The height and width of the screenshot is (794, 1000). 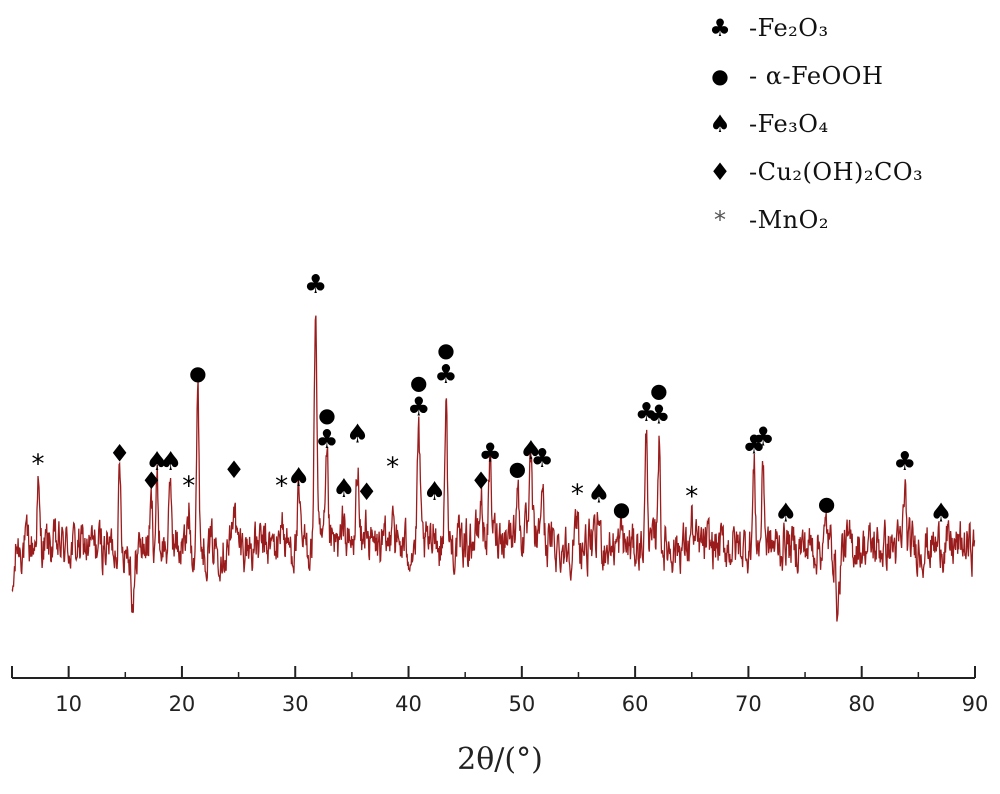 What do you see at coordinates (500, 759) in the screenshot?
I see `x-axis-label: 2θ/(°)` at bounding box center [500, 759].